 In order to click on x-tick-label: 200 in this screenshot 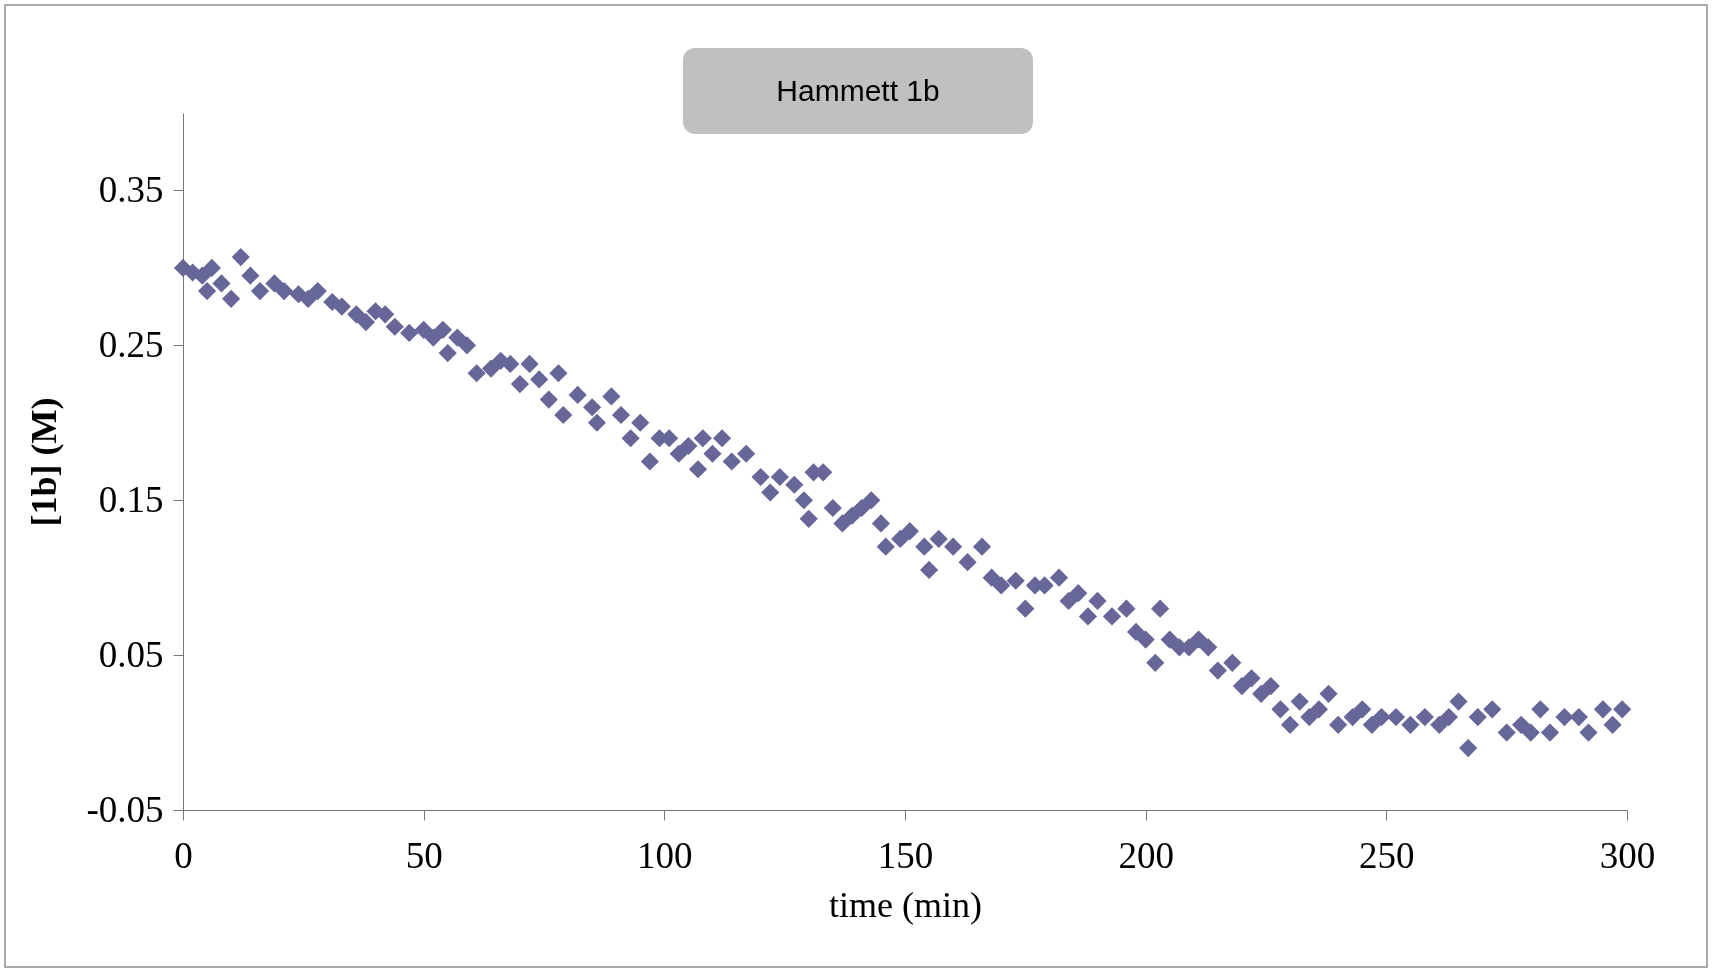, I will do `click(1146, 855)`.